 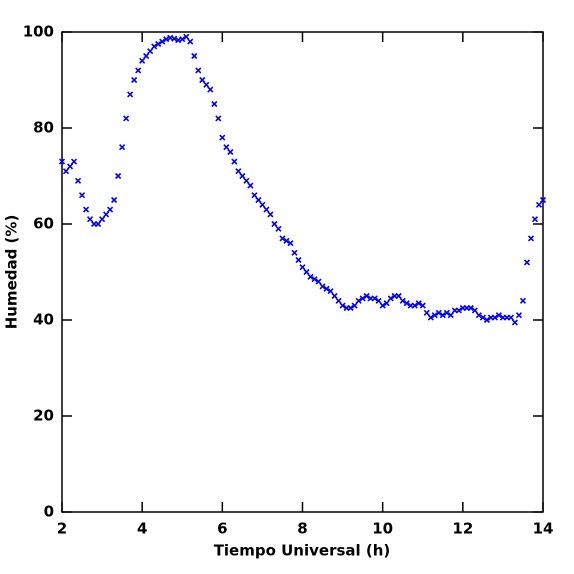 What do you see at coordinates (62, 529) in the screenshot?
I see `x-tick-label: 2` at bounding box center [62, 529].